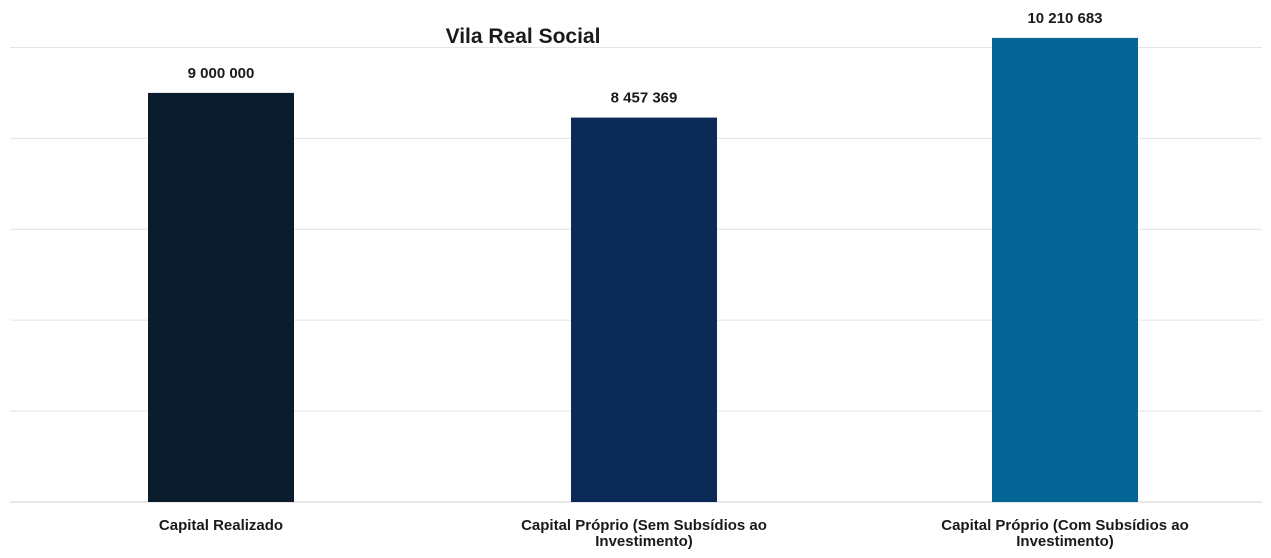 Image resolution: width=1271 pixels, height=558 pixels. Describe the element at coordinates (221, 525) in the screenshot. I see `category-label-1: Capital Realizado` at that location.